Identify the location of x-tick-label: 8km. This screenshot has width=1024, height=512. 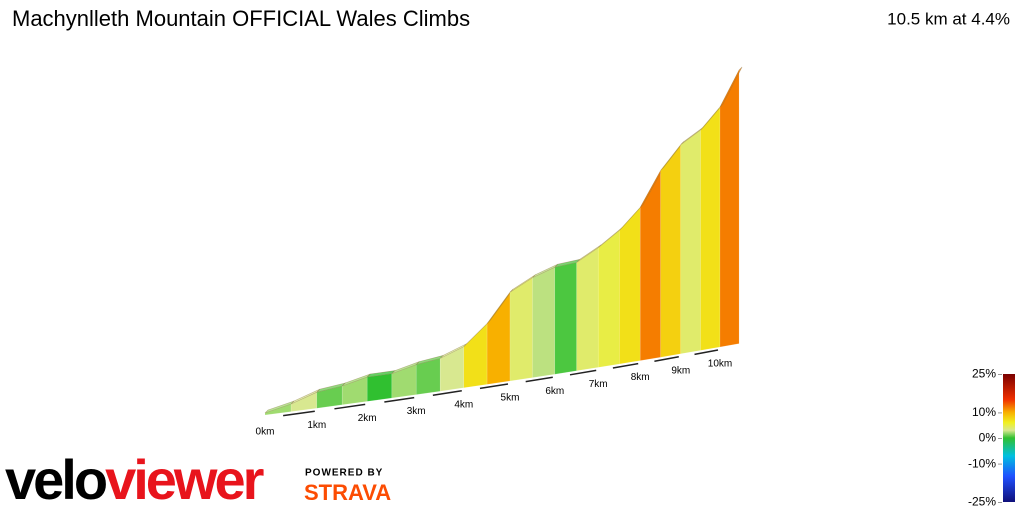
(640, 377).